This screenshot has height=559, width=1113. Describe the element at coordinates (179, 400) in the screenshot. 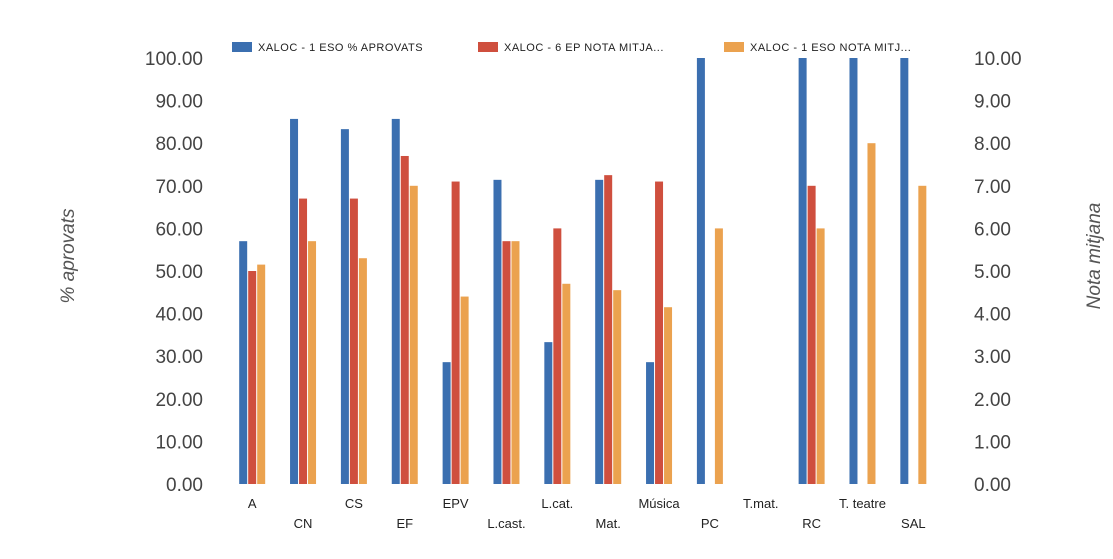

I see `y-tick-label: 20.00` at that location.